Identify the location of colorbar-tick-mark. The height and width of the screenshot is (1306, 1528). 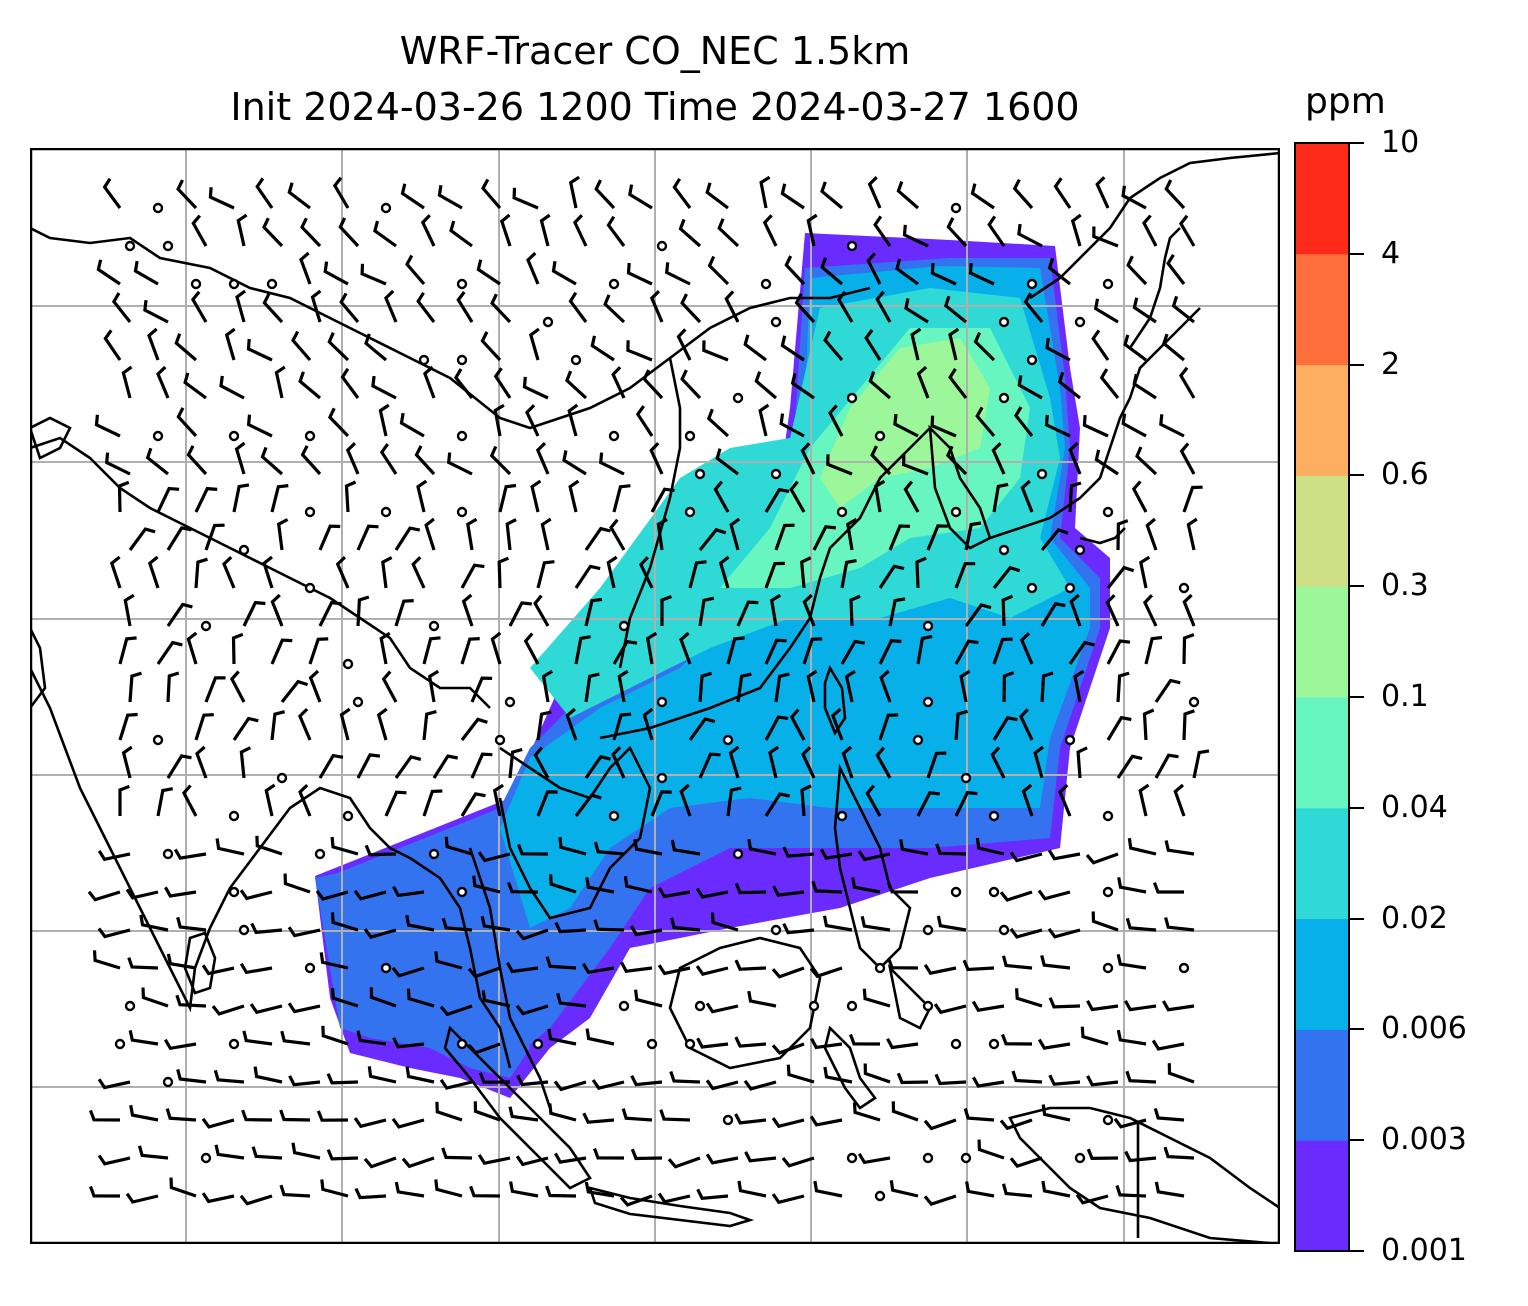
(1357, 364).